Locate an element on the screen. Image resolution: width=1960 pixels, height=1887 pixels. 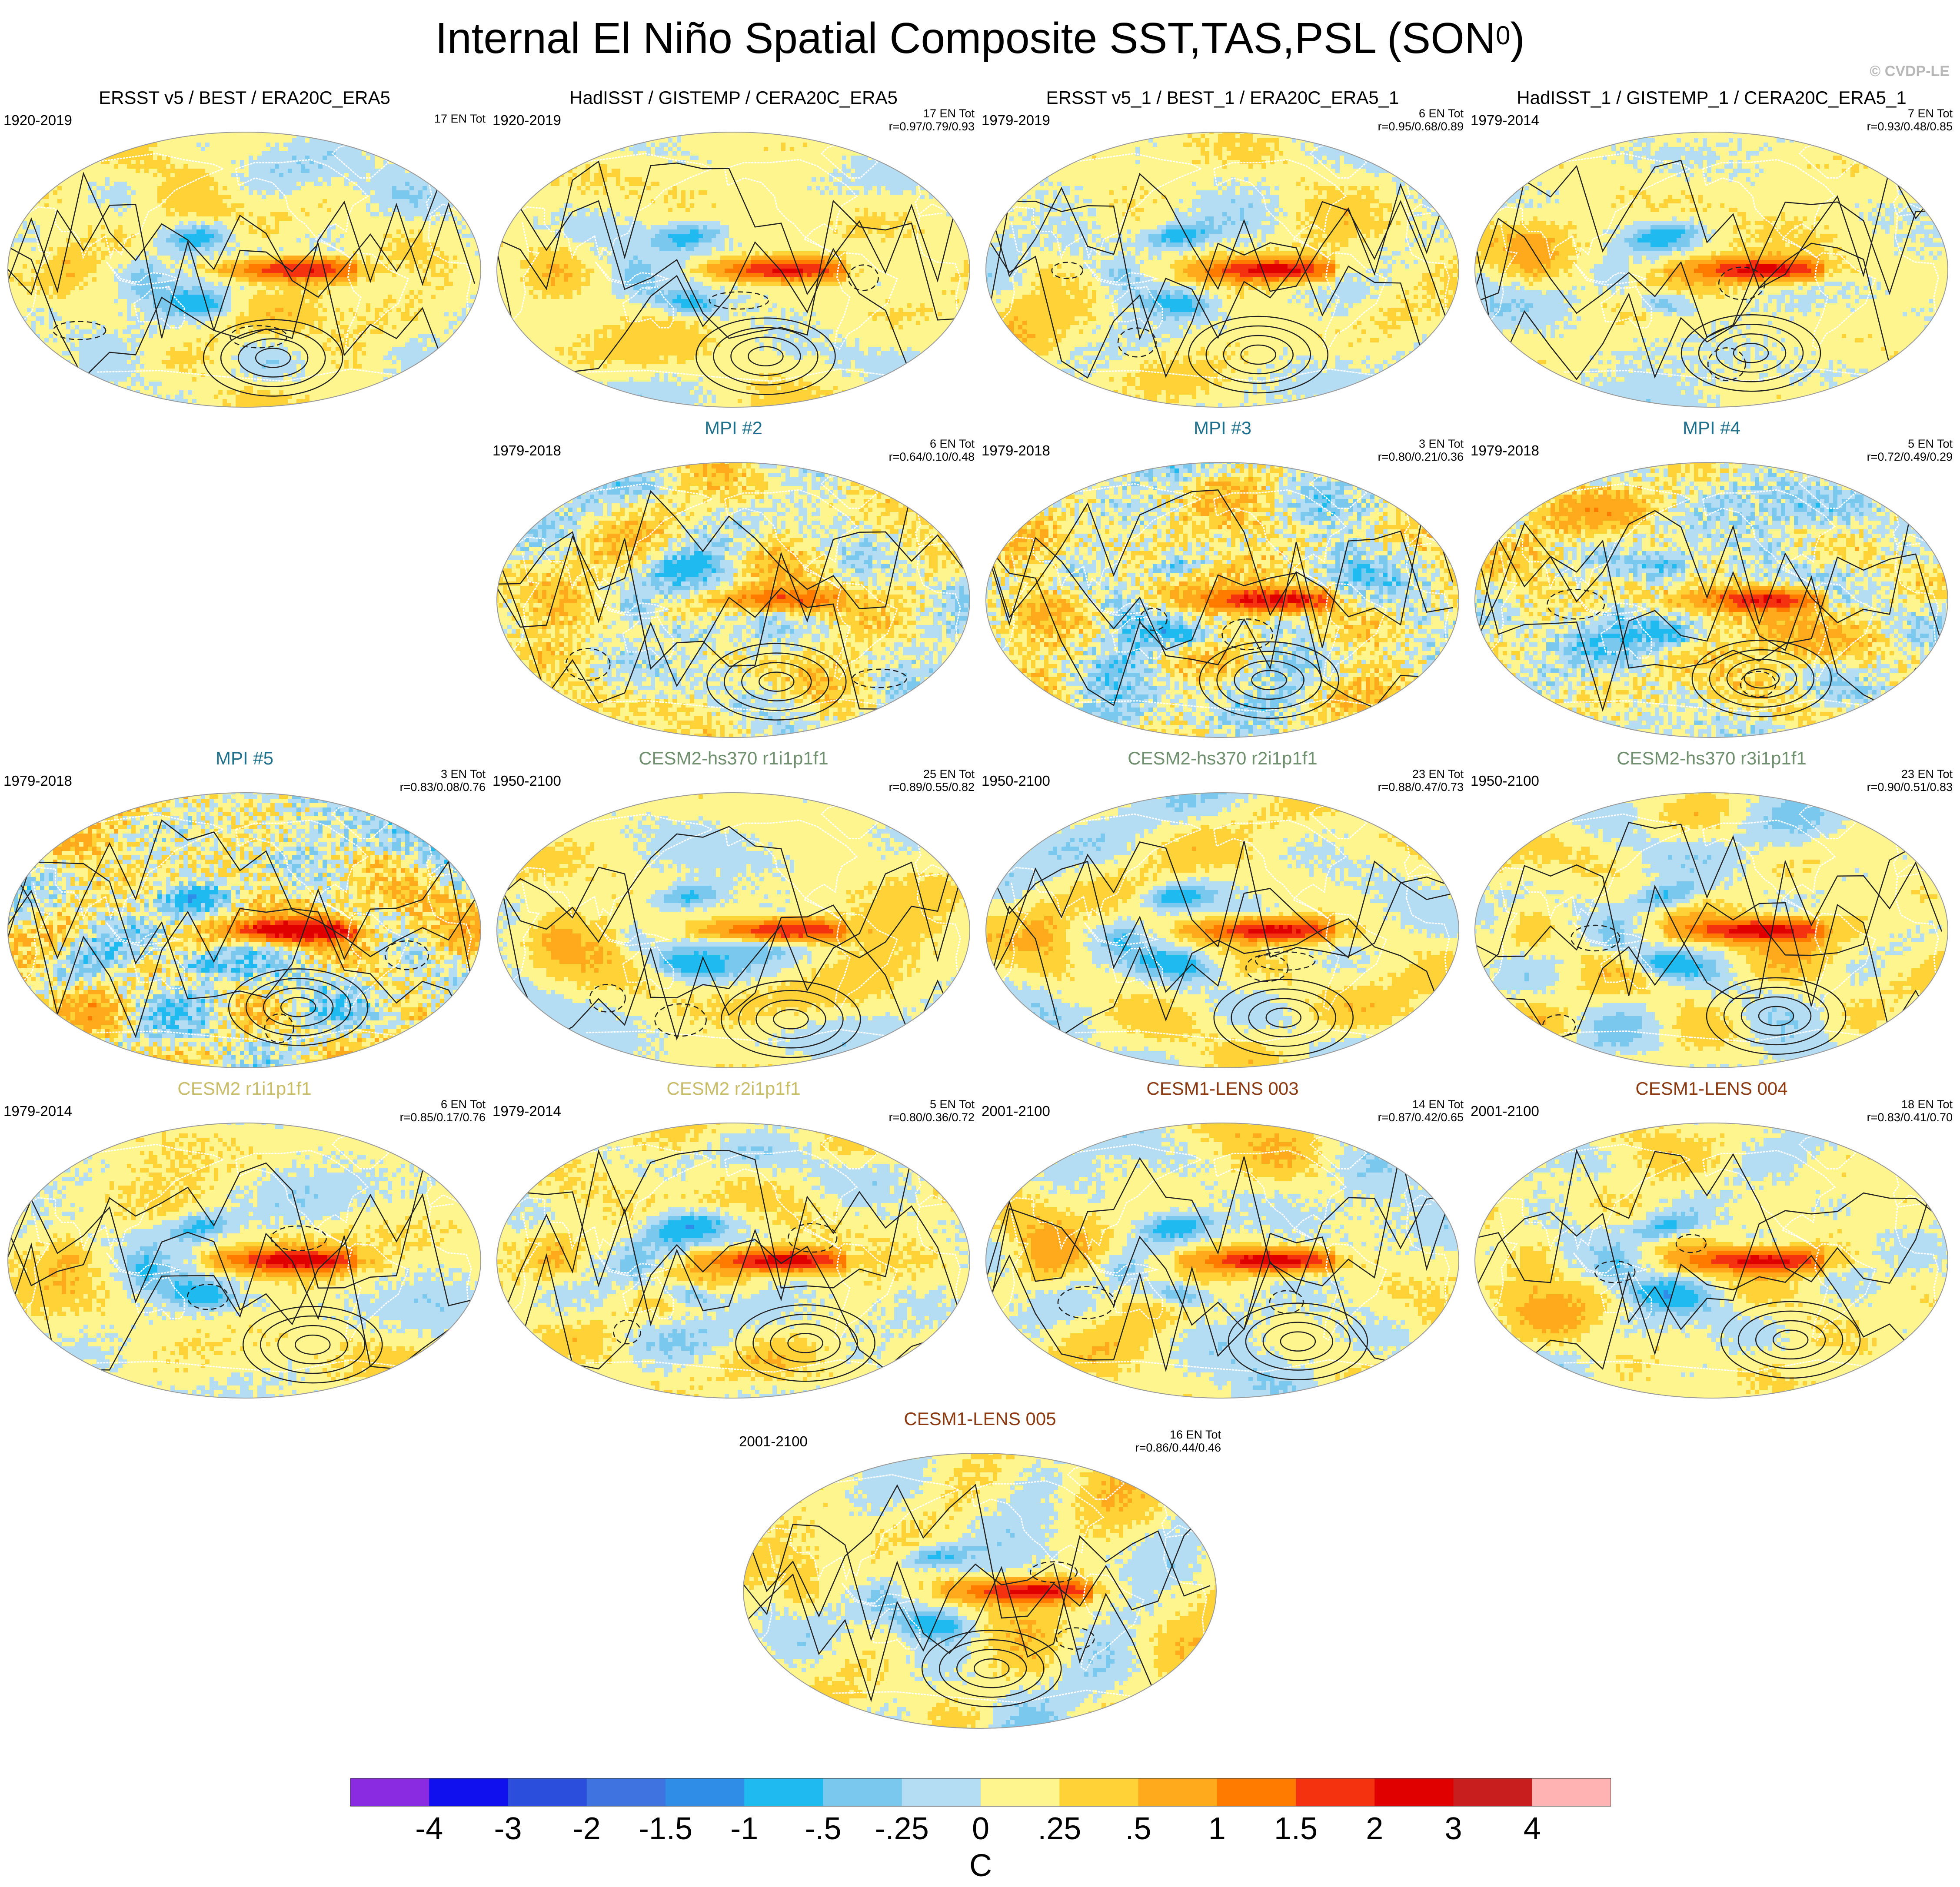
panel-event-count: 17 EN Tot is located at coordinates (460, 119).